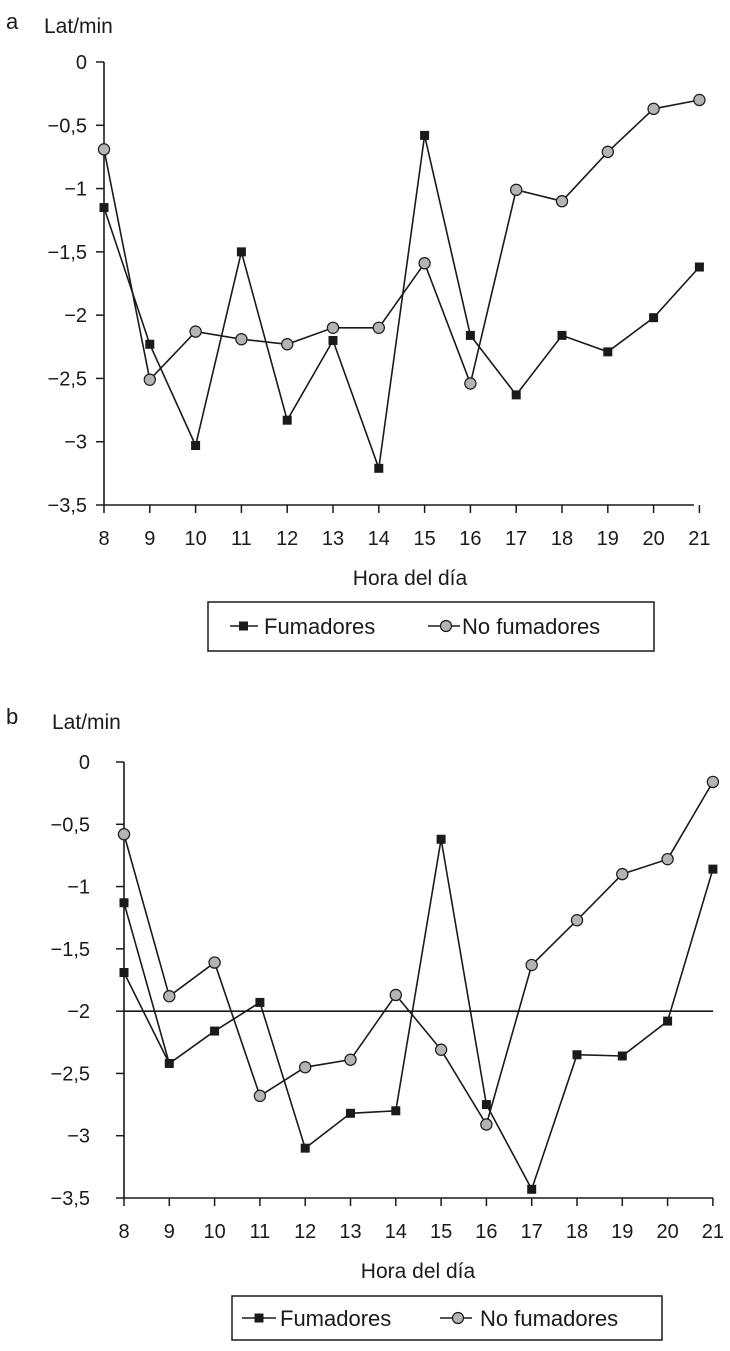  Describe the element at coordinates (84, 763) in the screenshot. I see `y-tick-label-pb: 0` at that location.